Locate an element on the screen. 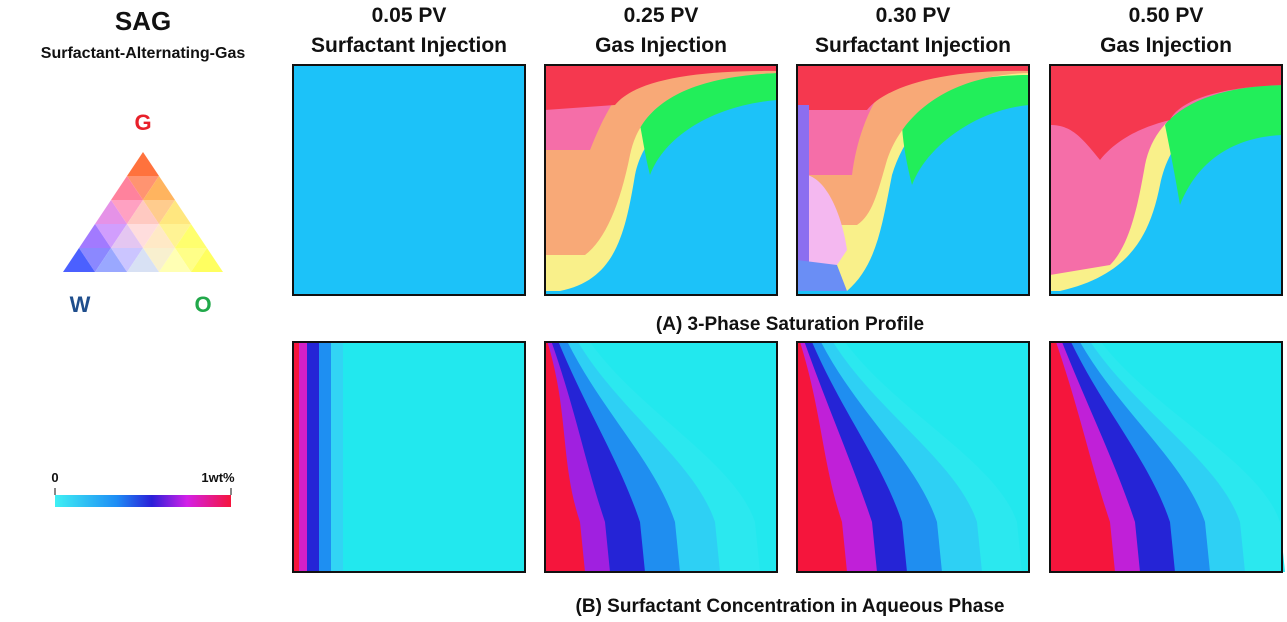  column-pv: 0.25 PV is located at coordinates (661, 15).